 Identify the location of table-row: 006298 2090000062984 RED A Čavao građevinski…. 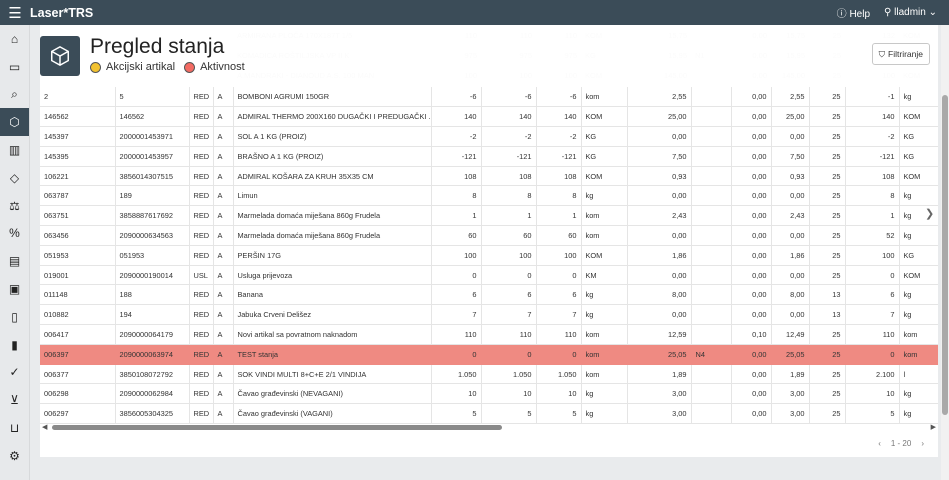
(489, 394).